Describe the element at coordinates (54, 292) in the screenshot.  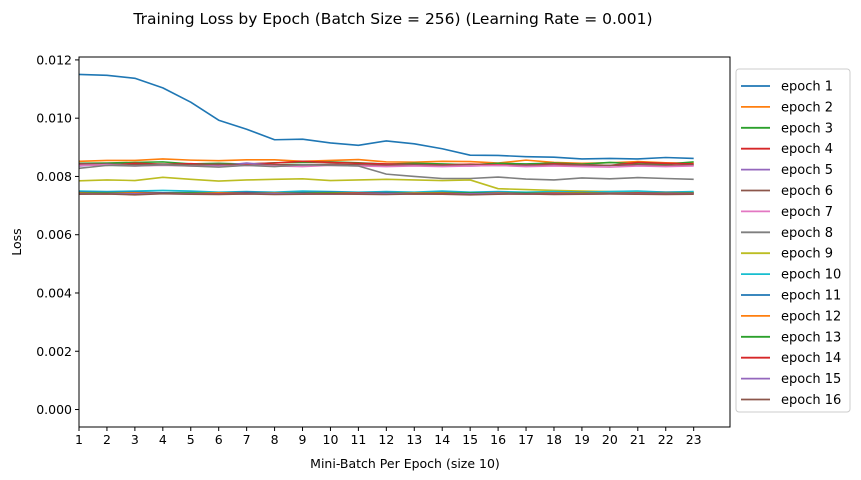
I see `y-tick-label: 0.004` at that location.